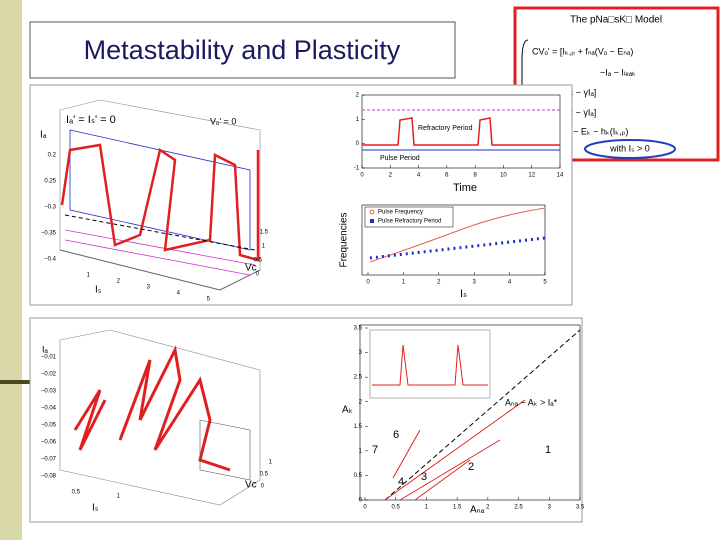 The height and width of the screenshot is (545, 720). What do you see at coordinates (560, 176) in the screenshot?
I see `x-tick-label: 14` at bounding box center [560, 176].